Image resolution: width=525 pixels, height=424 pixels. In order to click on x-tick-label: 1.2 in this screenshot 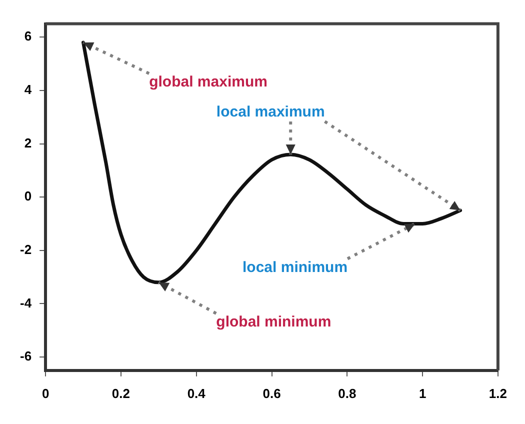, I will do `click(498, 393)`.